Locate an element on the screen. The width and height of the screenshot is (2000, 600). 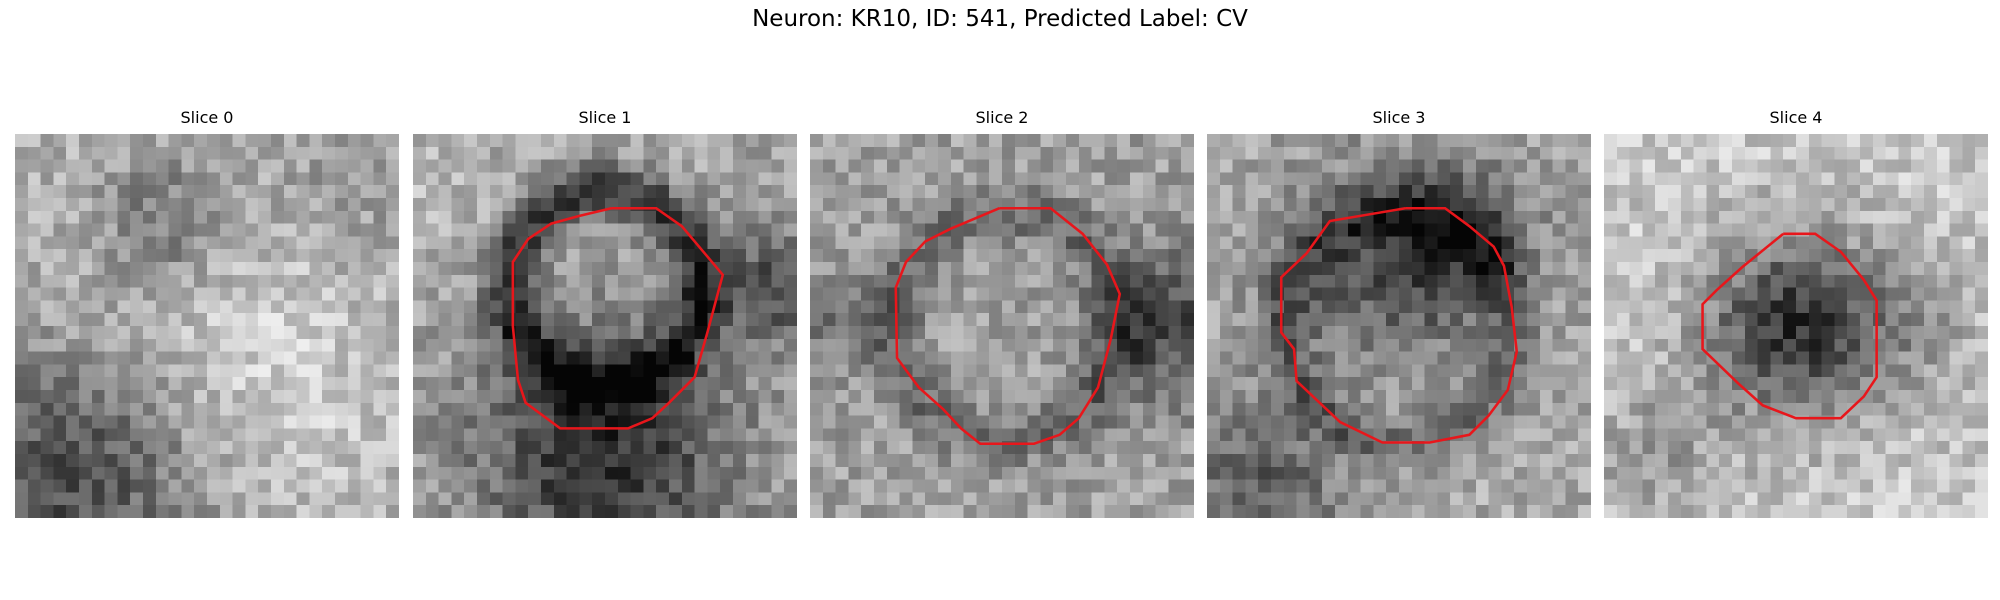
slice-title: Slice 1 is located at coordinates (605, 117).